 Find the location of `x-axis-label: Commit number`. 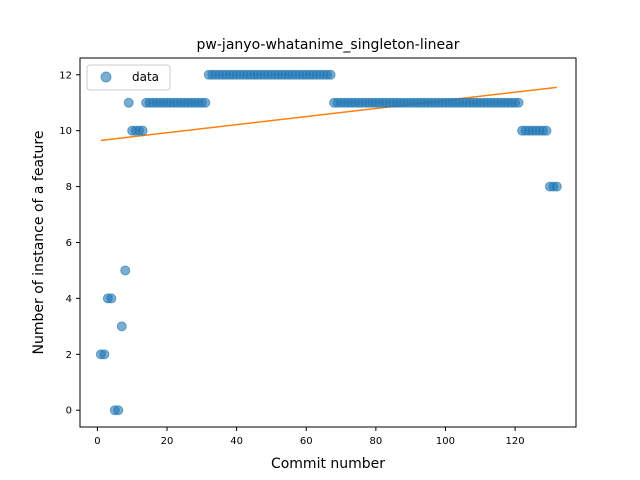

x-axis-label: Commit number is located at coordinates (328, 464).